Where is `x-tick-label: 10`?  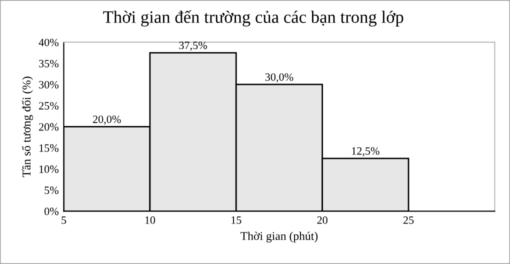
x-tick-label: 10 is located at coordinates (150, 220).